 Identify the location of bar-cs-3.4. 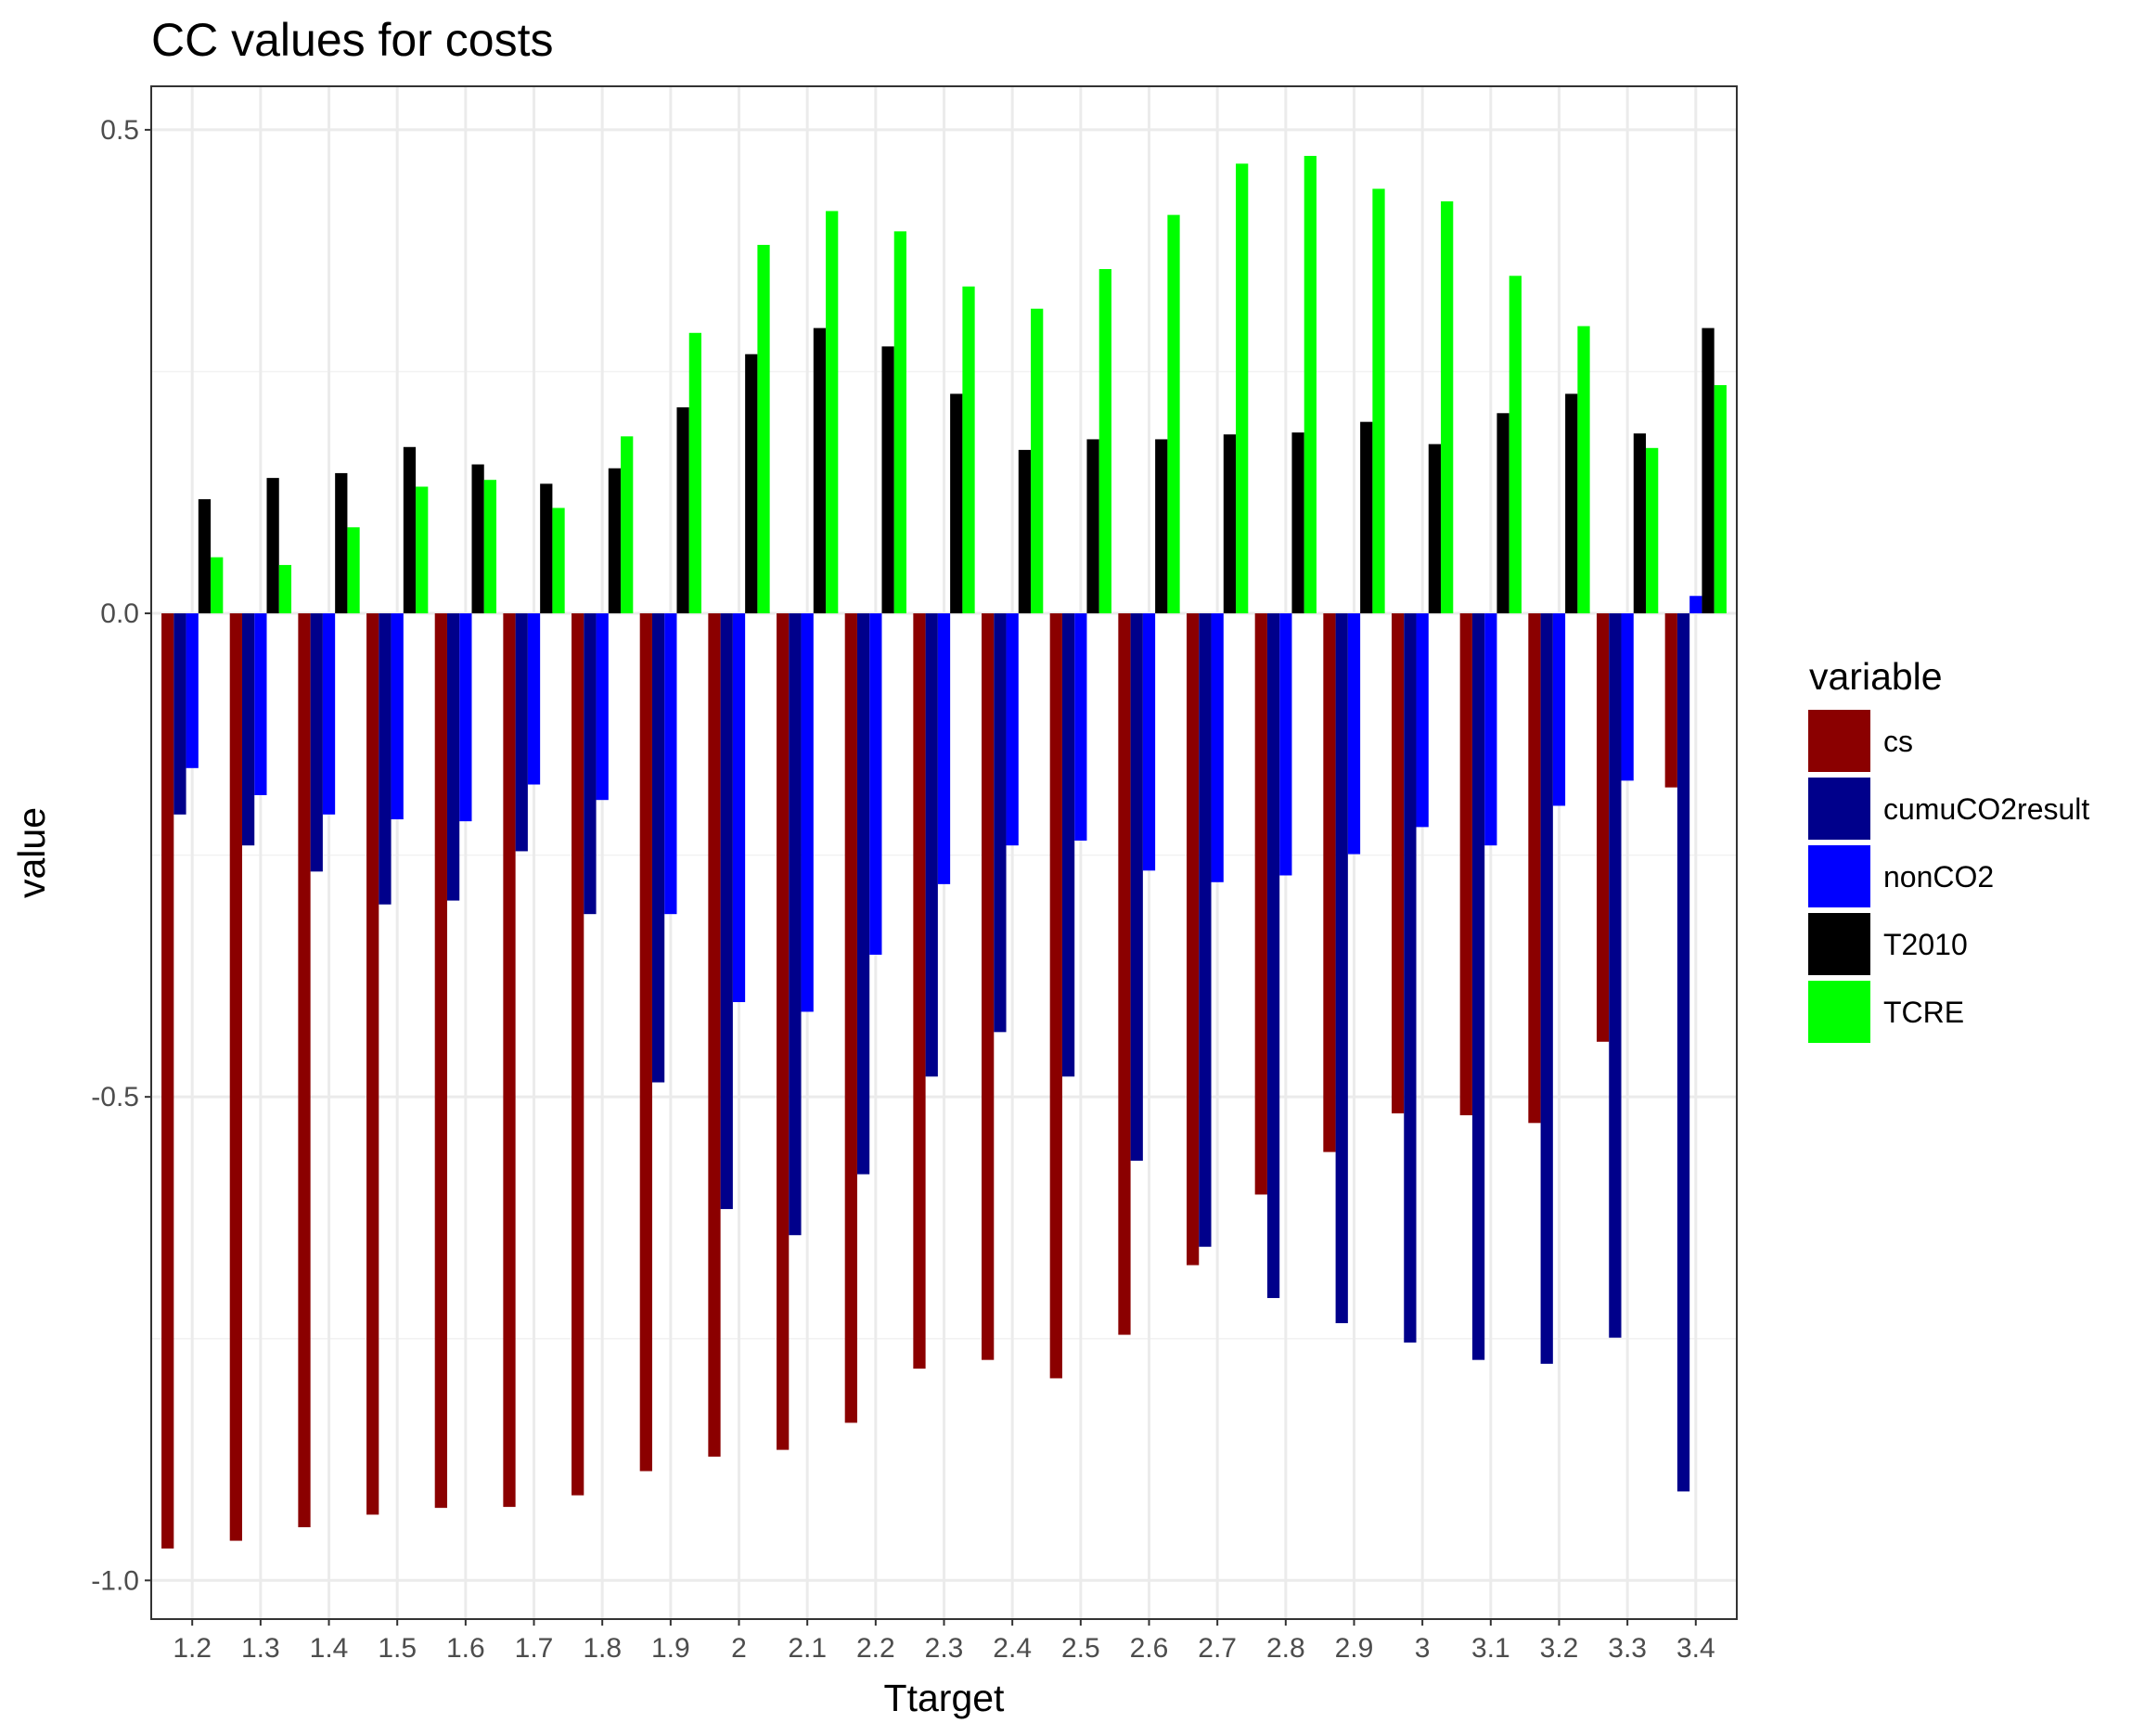
(1670, 700).